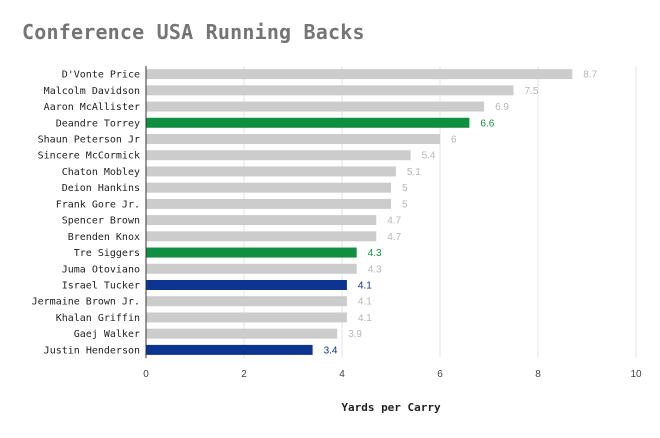 This screenshot has height=438, width=660. What do you see at coordinates (92, 107) in the screenshot?
I see `category-label: Aaron McAllister` at bounding box center [92, 107].